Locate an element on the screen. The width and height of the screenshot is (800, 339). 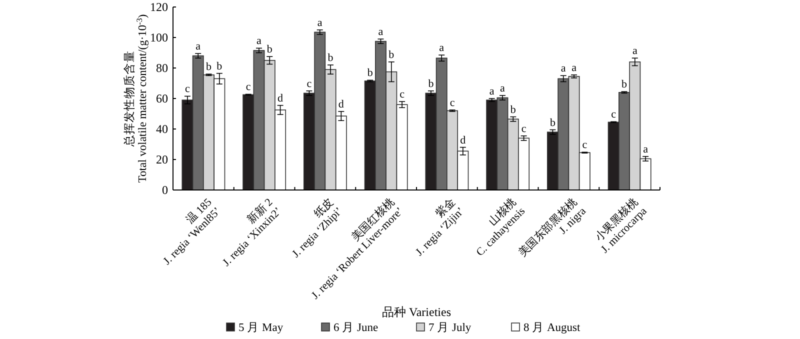
y-tick-label: 120 is located at coordinates (159, 7).